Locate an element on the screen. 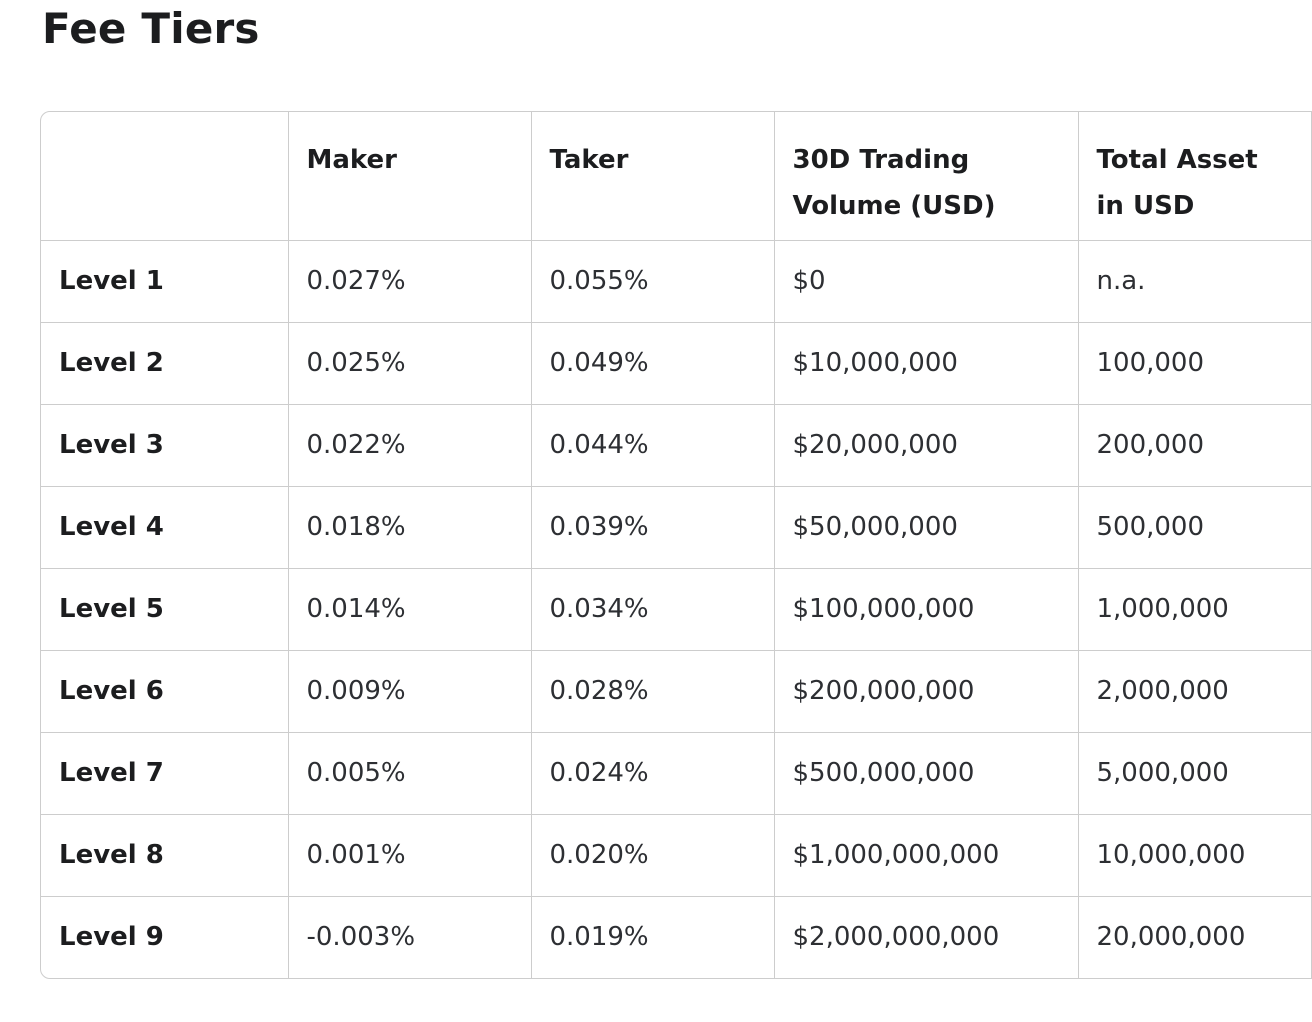 The height and width of the screenshot is (1022, 1312). cell-volume: $0 is located at coordinates (925, 280).